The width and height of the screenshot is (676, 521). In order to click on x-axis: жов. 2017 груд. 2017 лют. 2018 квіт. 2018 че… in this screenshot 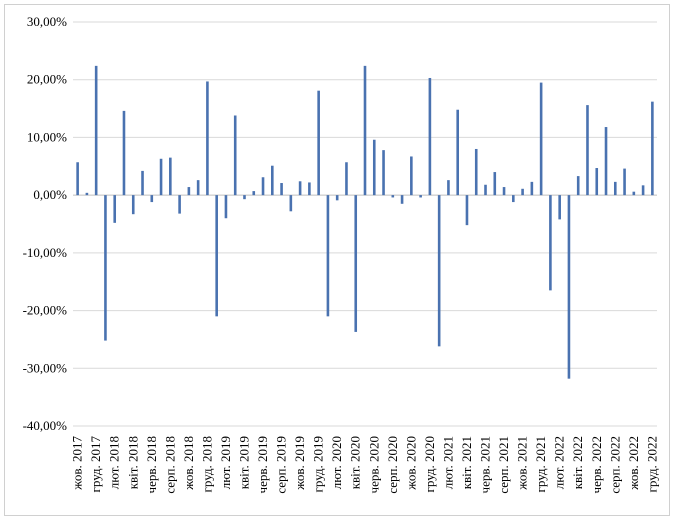, I will do `click(365, 465)`.